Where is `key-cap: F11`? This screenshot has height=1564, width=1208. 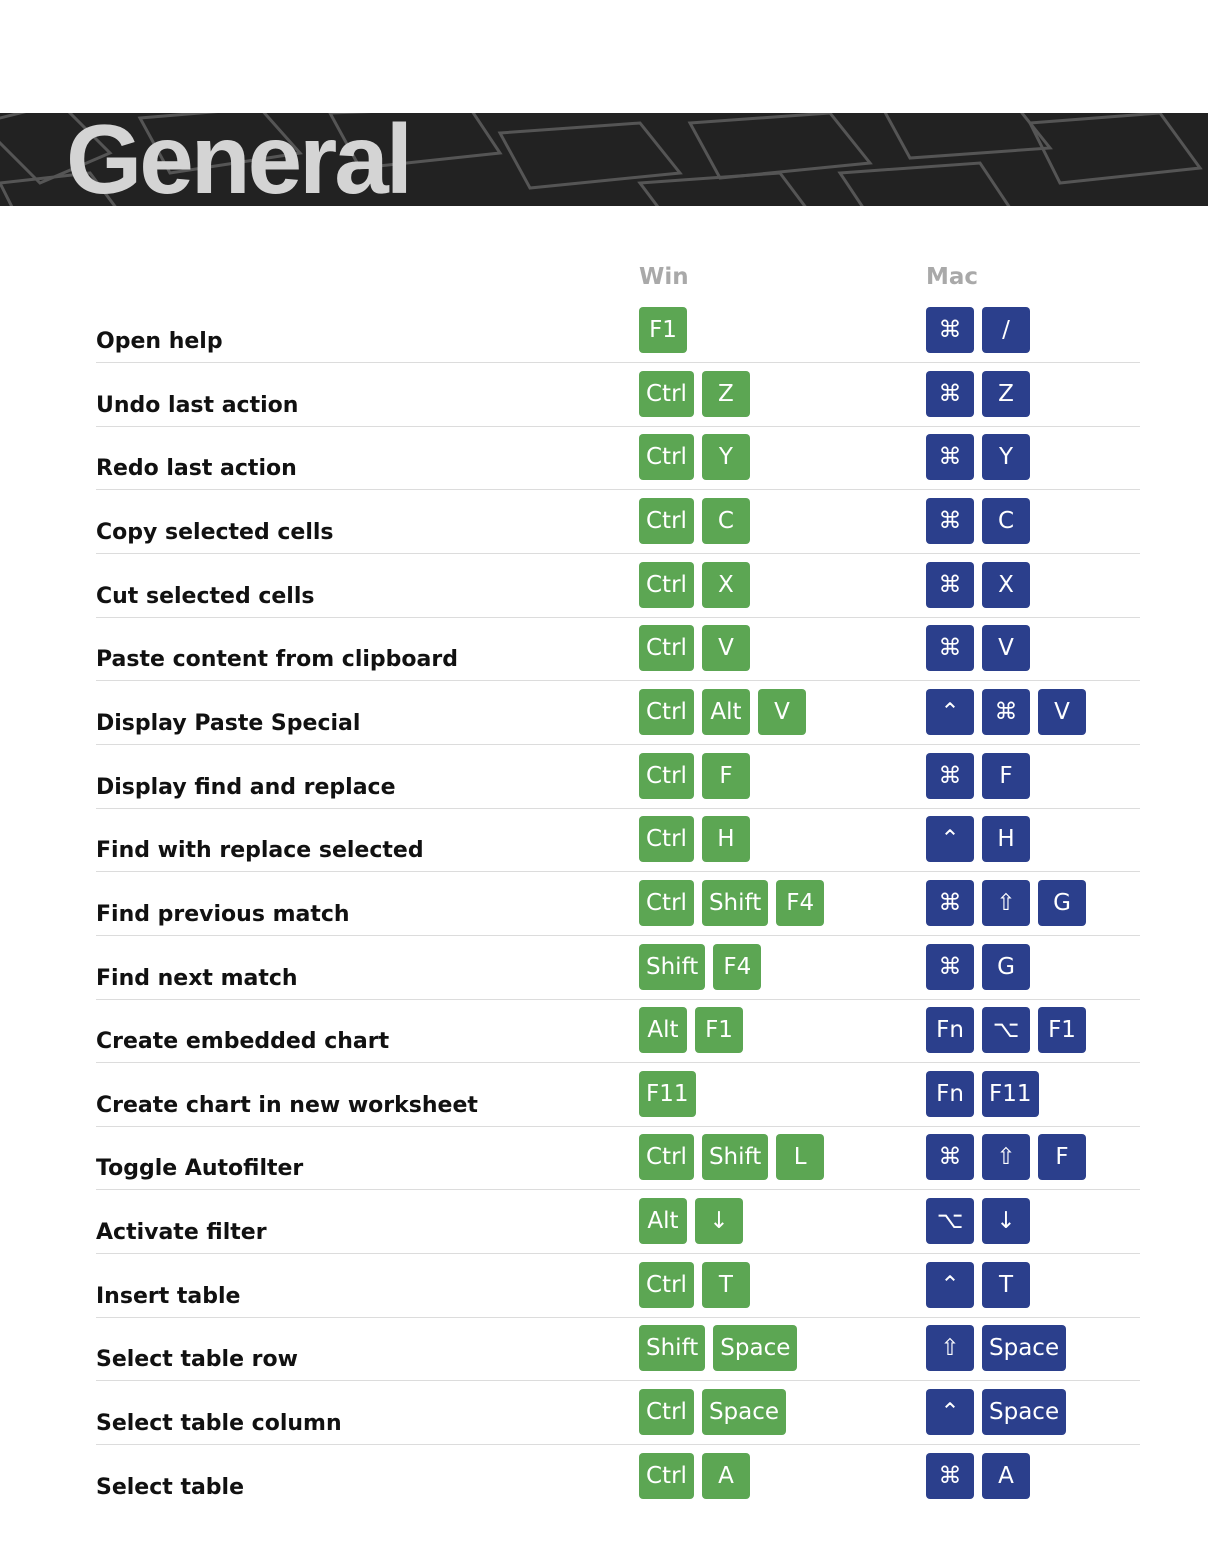
key-cap: F11 is located at coordinates (667, 1093).